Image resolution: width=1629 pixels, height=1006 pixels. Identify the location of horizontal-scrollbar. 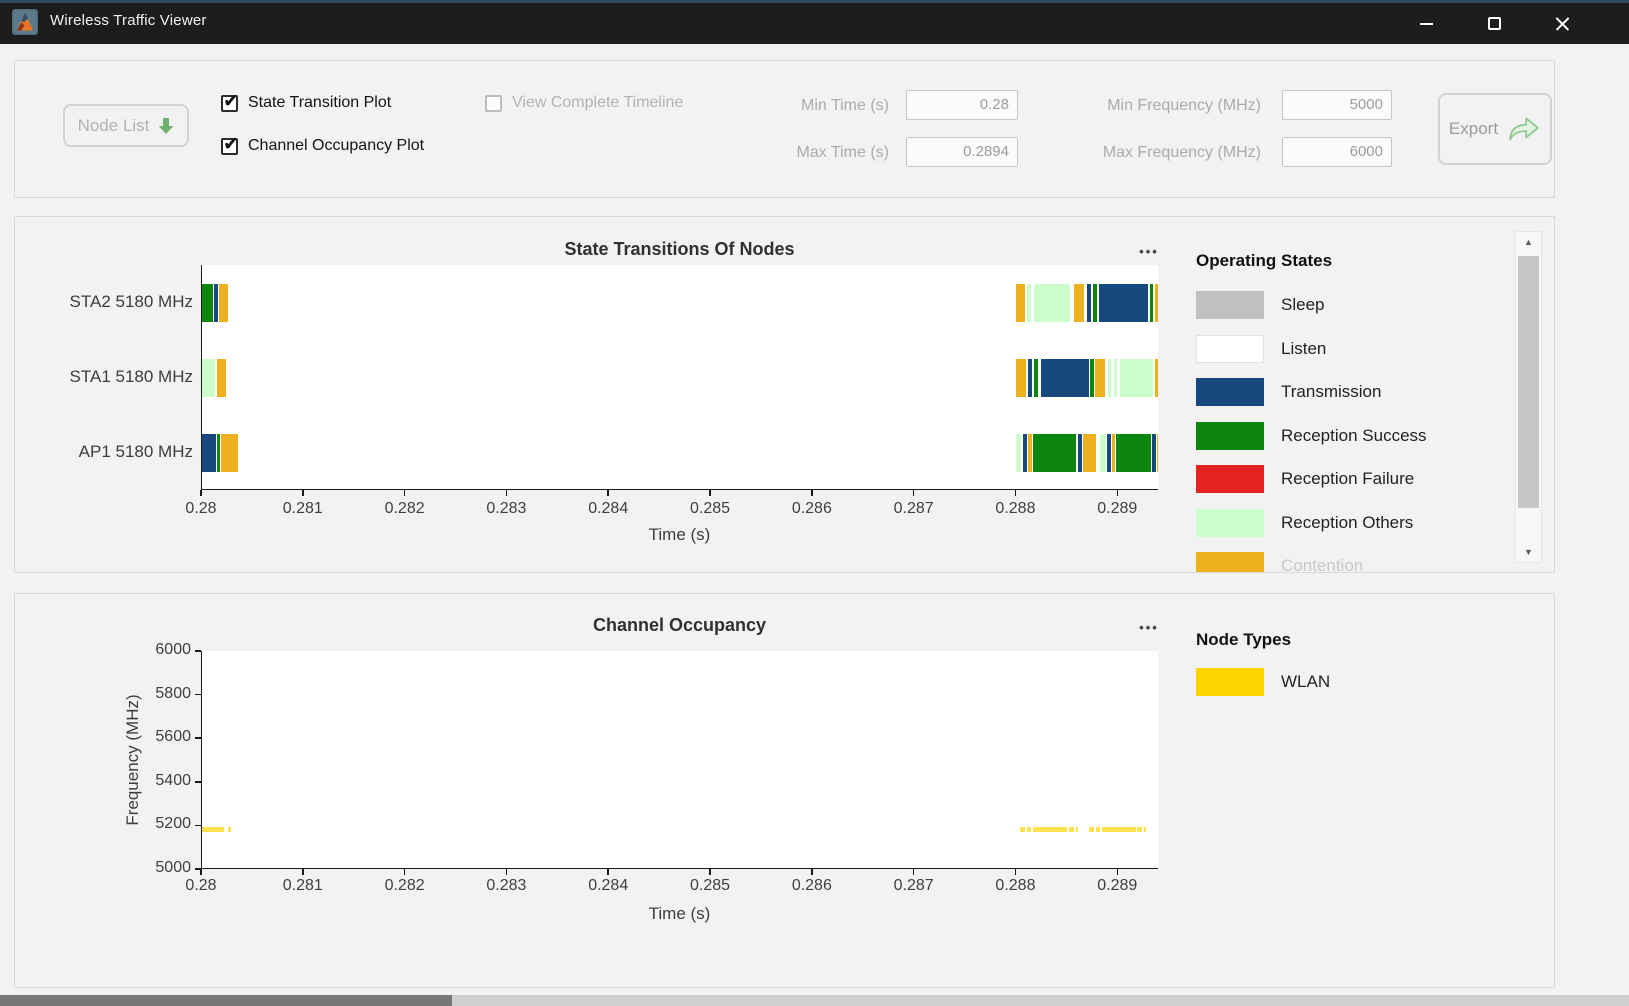
(814, 1000).